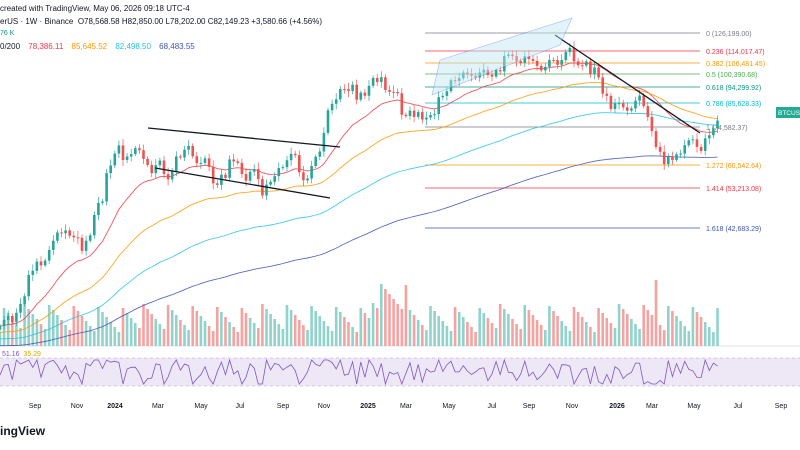 This screenshot has height=450, width=800. What do you see at coordinates (735, 64) in the screenshot?
I see `fib-label-2: 0.382 (106,481.45)` at bounding box center [735, 64].